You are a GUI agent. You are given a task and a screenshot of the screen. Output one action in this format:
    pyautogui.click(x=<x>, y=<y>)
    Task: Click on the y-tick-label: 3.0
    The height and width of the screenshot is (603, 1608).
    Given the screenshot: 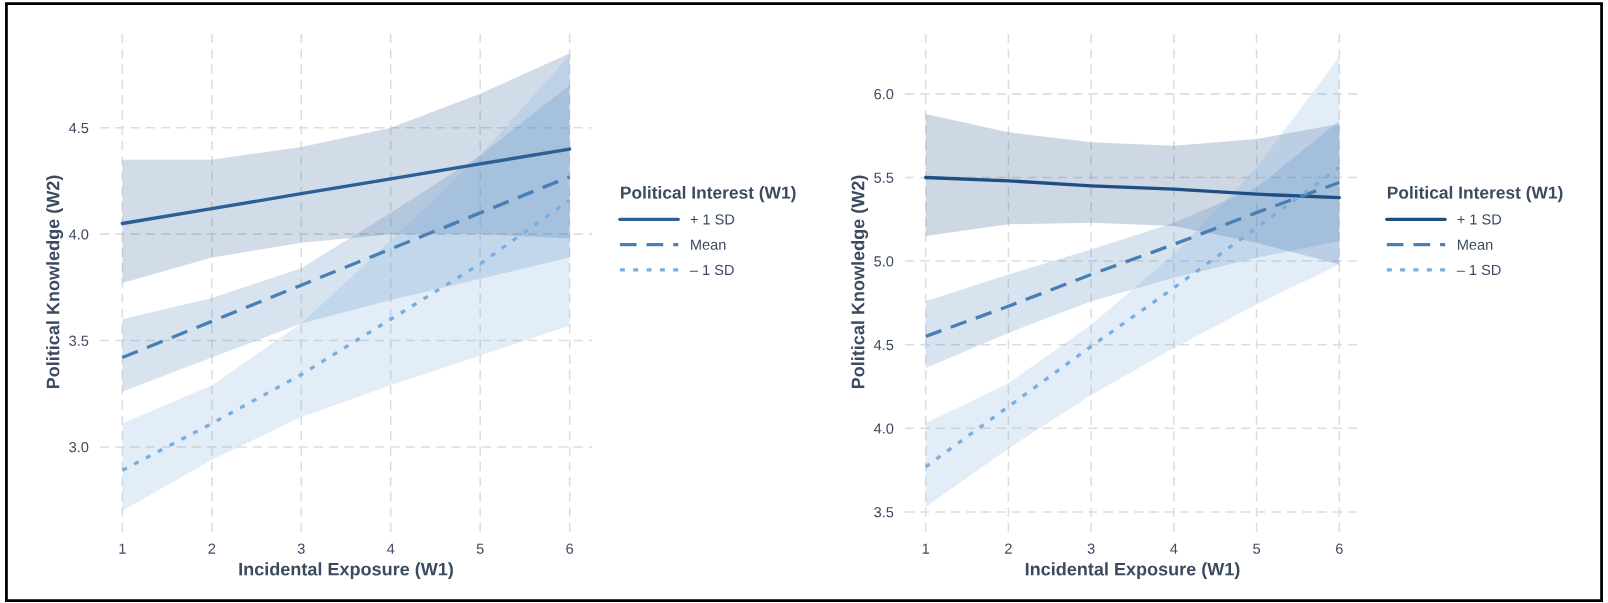 What is the action you would take?
    pyautogui.click(x=79, y=447)
    